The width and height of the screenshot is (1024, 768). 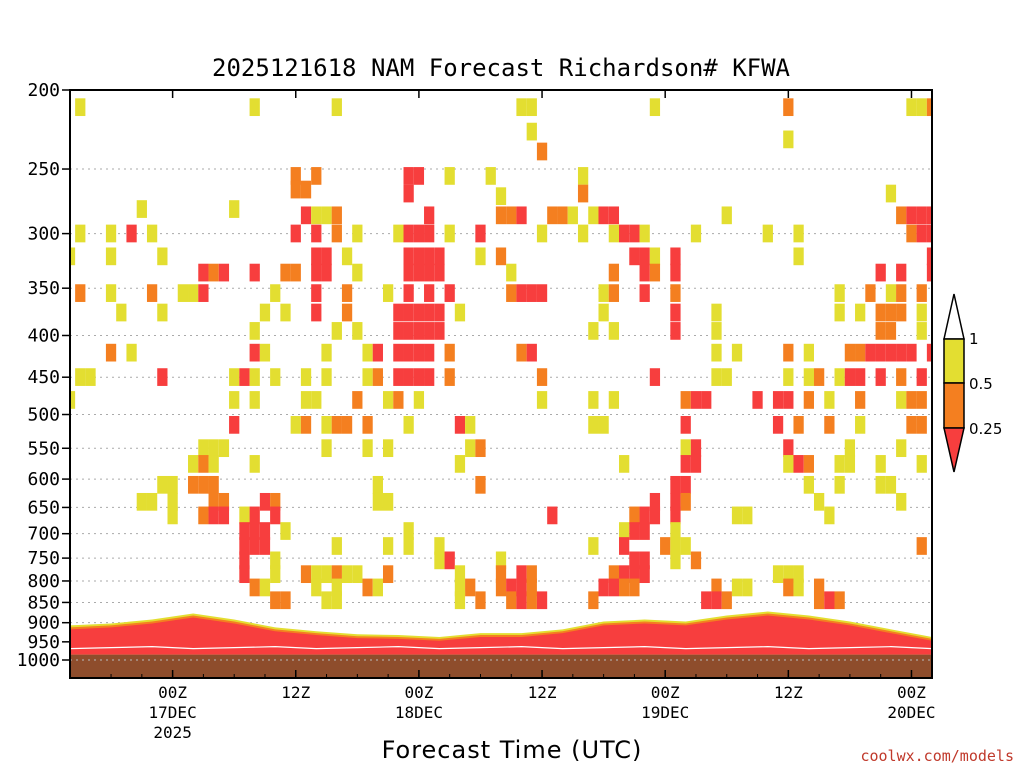 I want to click on x-tick-date: 20DEC, so click(x=911, y=712).